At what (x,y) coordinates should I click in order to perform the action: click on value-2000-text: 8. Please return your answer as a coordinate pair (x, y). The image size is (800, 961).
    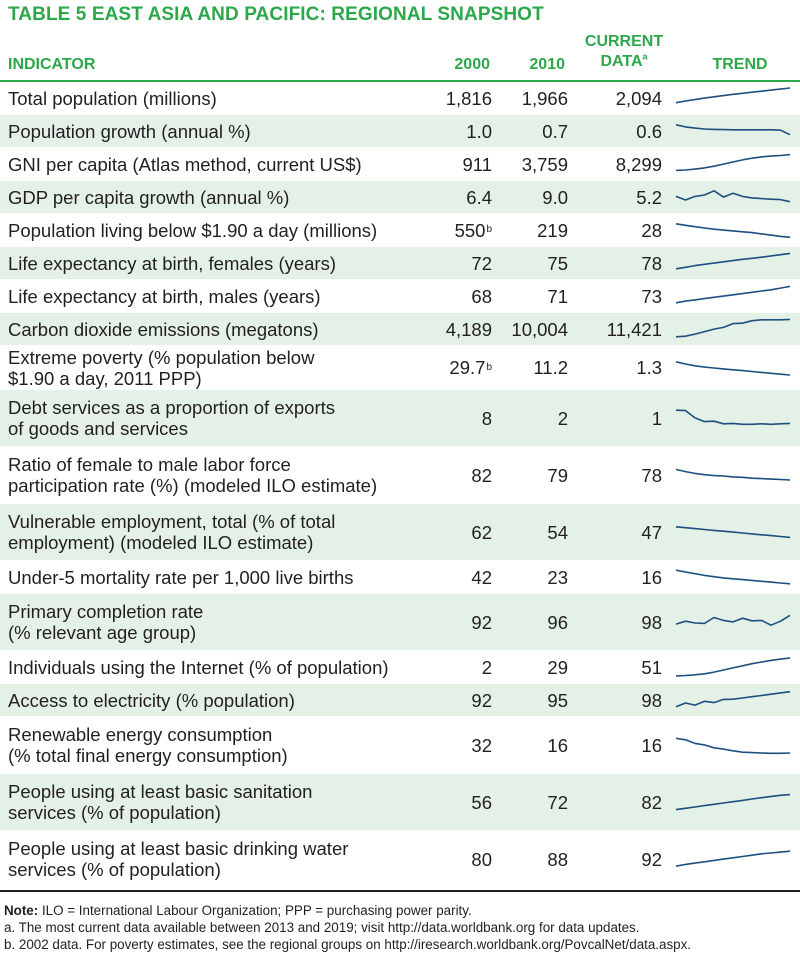
    Looking at the image, I should click on (486, 418).